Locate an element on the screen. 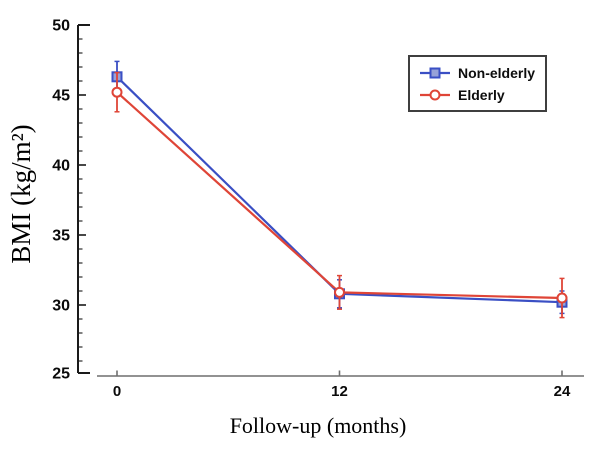 The image size is (604, 453). legend-item-non-elderly: Non-elderly is located at coordinates (479, 72).